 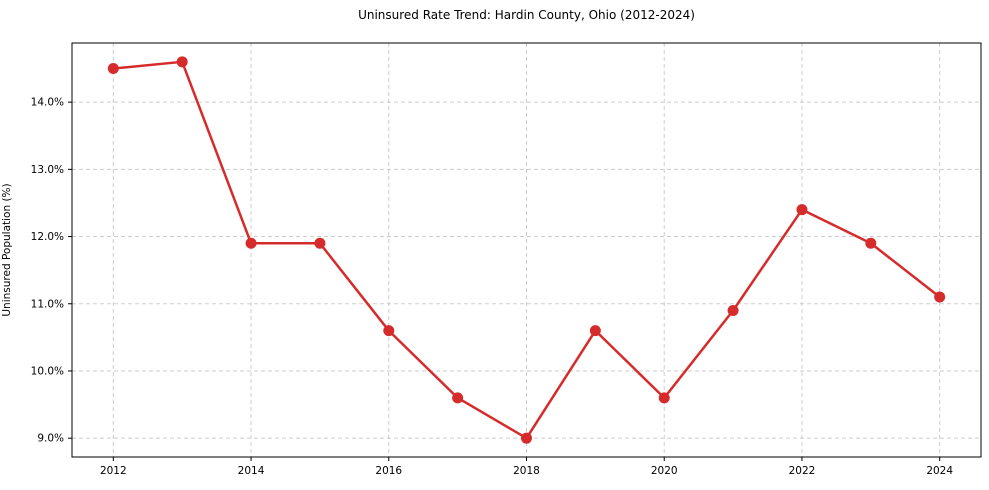 What do you see at coordinates (802, 471) in the screenshot?
I see `x-tick-label: 2022` at bounding box center [802, 471].